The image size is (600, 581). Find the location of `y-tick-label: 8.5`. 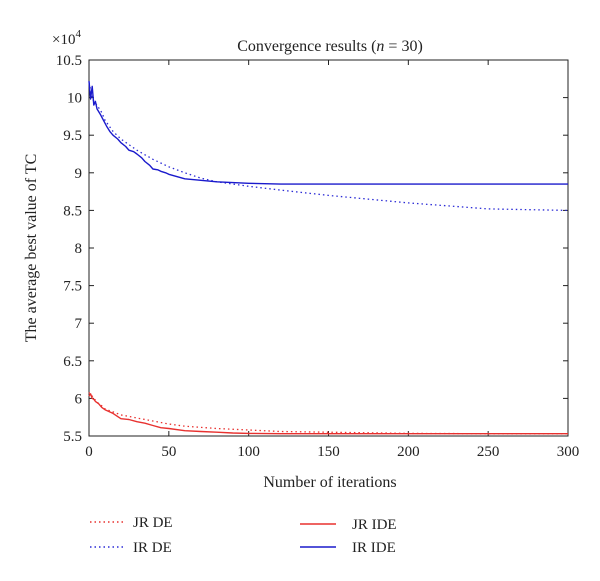

y-tick-label: 8.5 is located at coordinates (72, 211).